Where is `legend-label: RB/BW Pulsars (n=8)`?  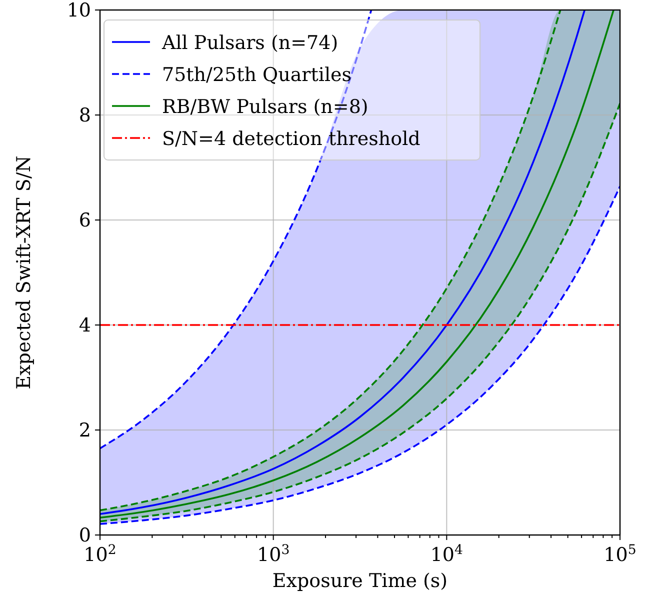
legend-label: RB/BW Pulsars (n=8) is located at coordinates (265, 107).